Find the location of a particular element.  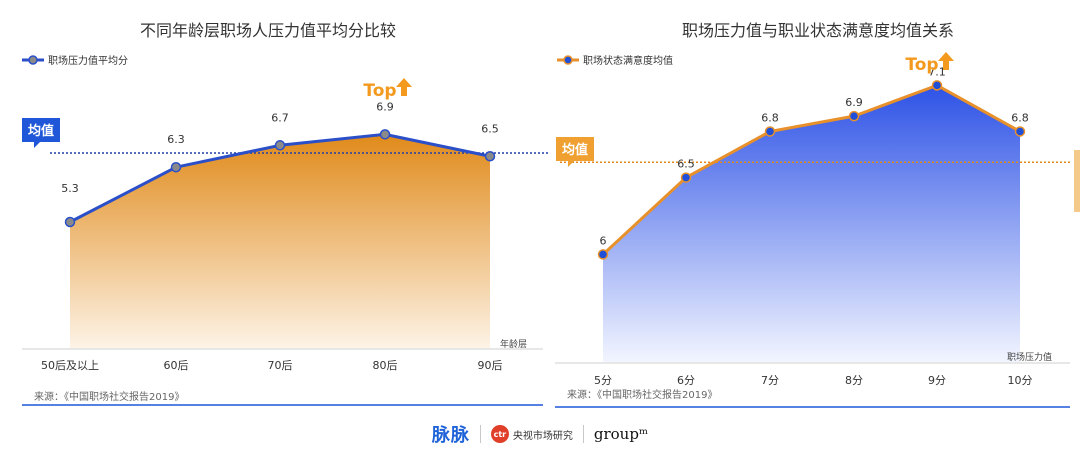

legend-label: 职场状态满意度均值 is located at coordinates (628, 60).